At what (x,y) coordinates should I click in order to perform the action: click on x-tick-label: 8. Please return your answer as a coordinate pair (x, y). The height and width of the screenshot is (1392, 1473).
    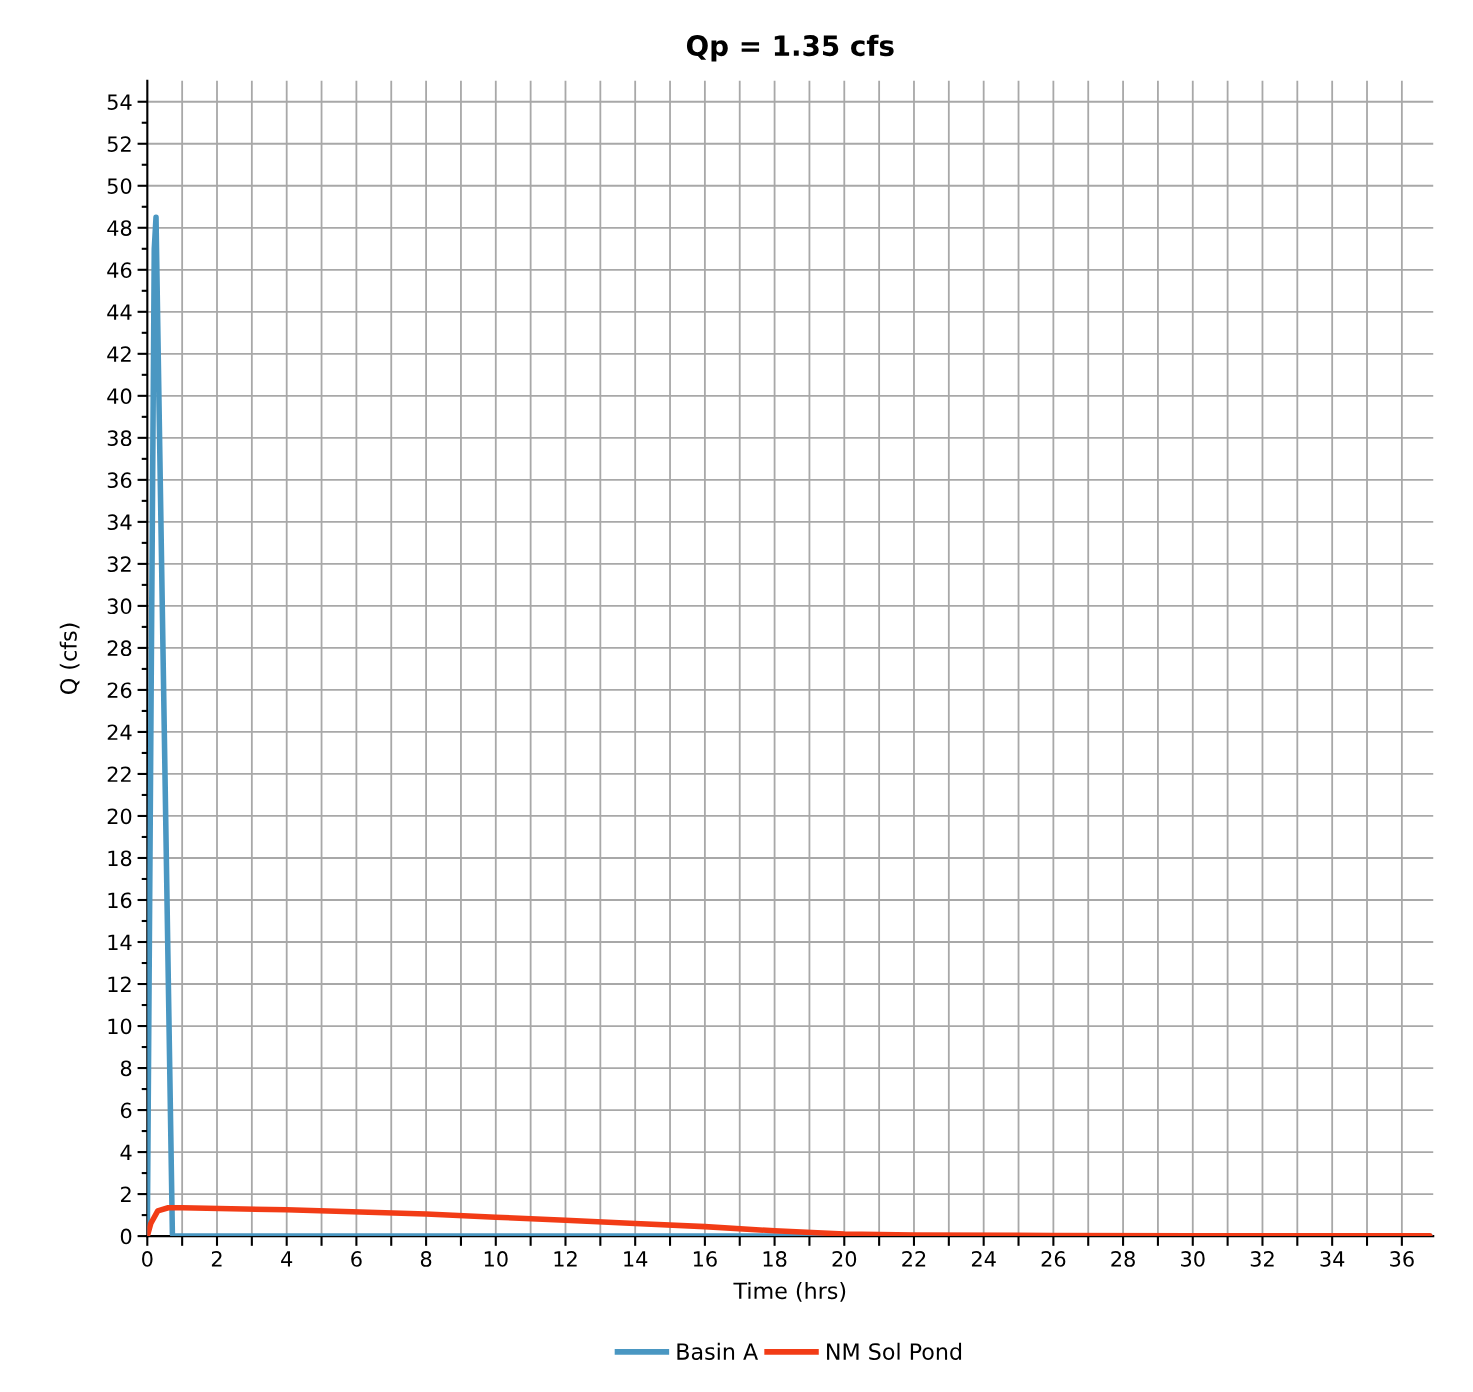
    Looking at the image, I should click on (426, 1259).